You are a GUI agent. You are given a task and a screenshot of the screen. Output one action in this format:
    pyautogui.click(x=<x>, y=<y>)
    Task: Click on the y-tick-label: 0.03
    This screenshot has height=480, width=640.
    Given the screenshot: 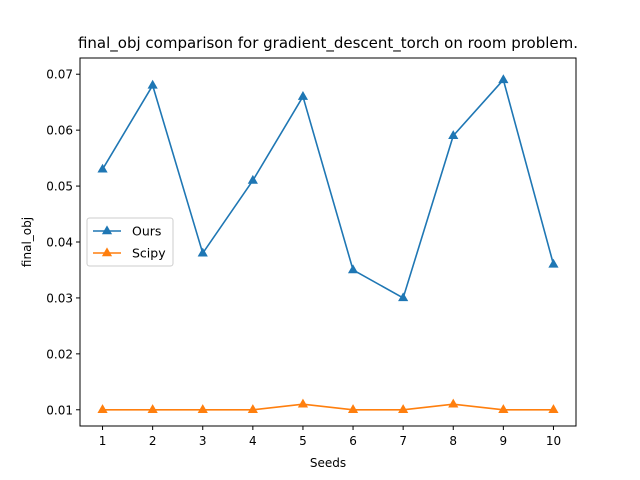 What is the action you would take?
    pyautogui.click(x=59, y=298)
    